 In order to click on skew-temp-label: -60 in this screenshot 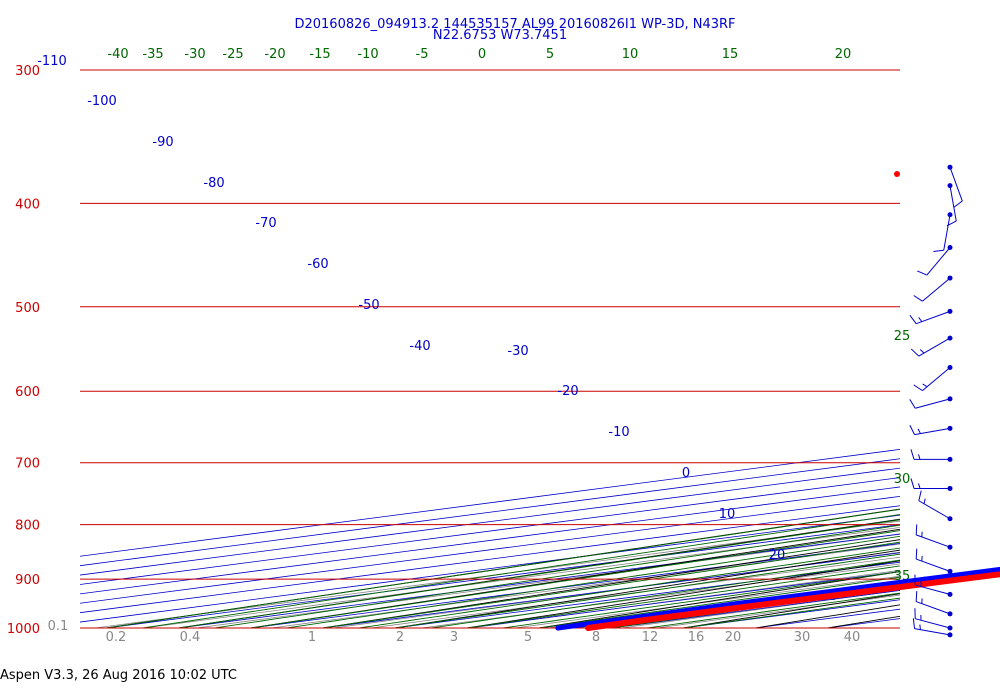, I will do `click(317, 264)`.